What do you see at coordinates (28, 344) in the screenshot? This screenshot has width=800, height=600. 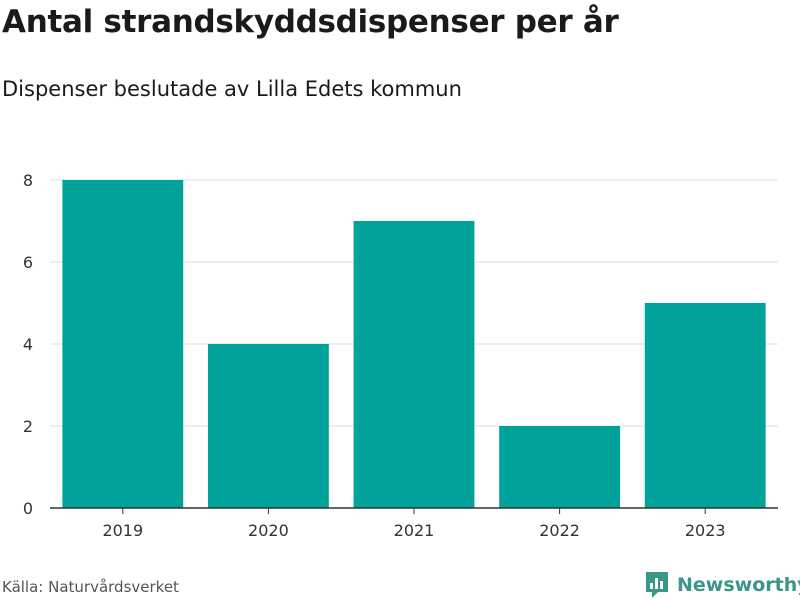 I see `y-tick-label: 4` at bounding box center [28, 344].